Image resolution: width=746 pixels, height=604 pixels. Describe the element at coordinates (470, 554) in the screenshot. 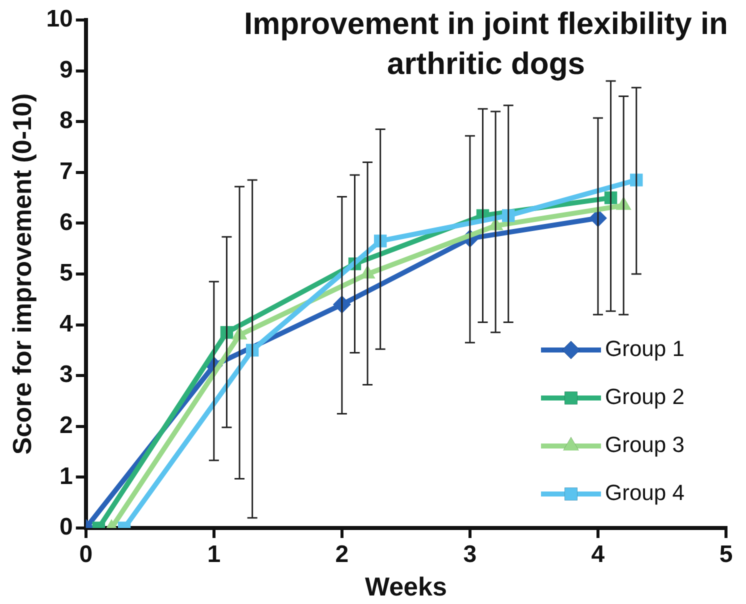

I see `x-tick-label: 3` at that location.